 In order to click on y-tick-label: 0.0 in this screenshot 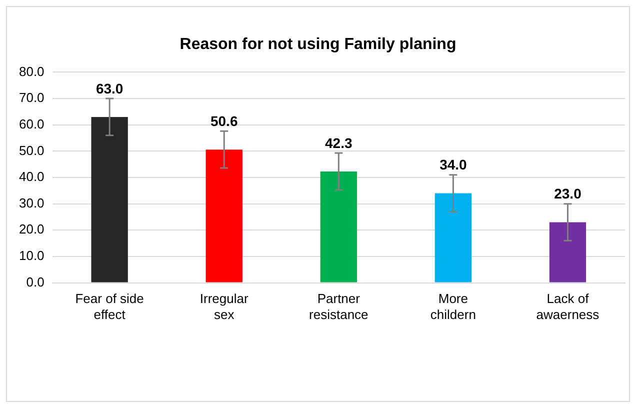, I will do `click(35, 282)`.